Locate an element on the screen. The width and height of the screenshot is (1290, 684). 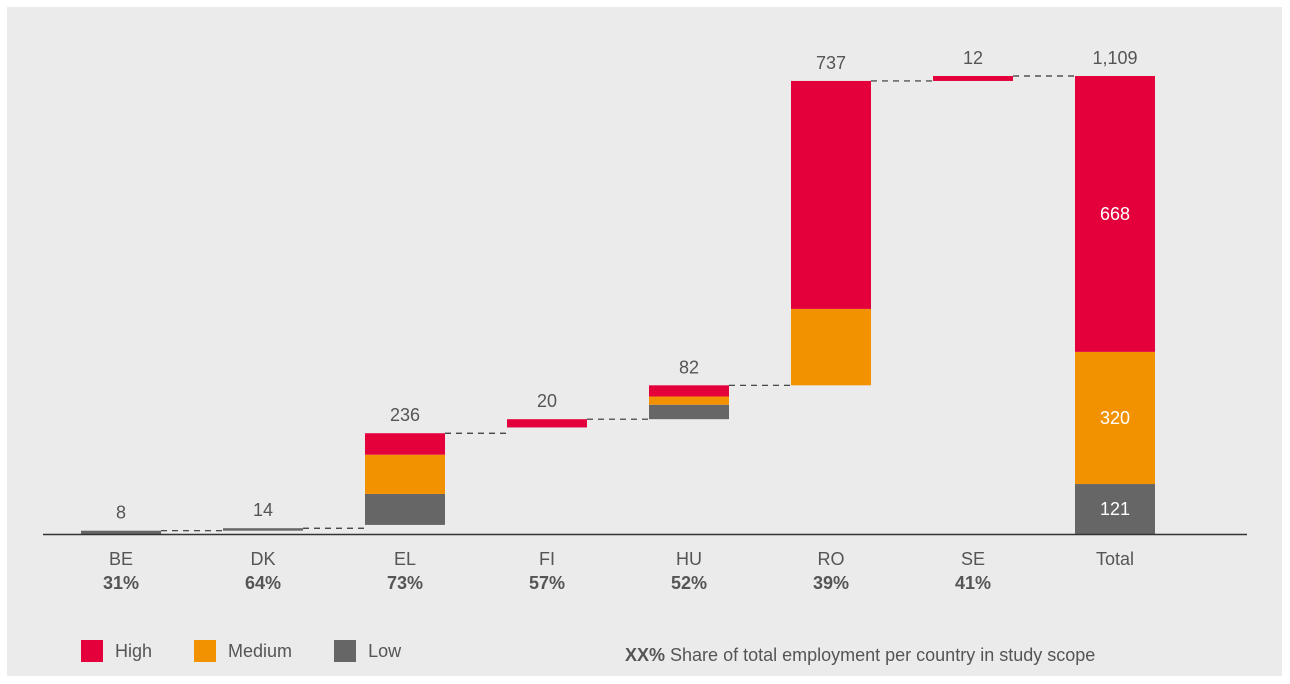
legend-label-high: High is located at coordinates (134, 650).